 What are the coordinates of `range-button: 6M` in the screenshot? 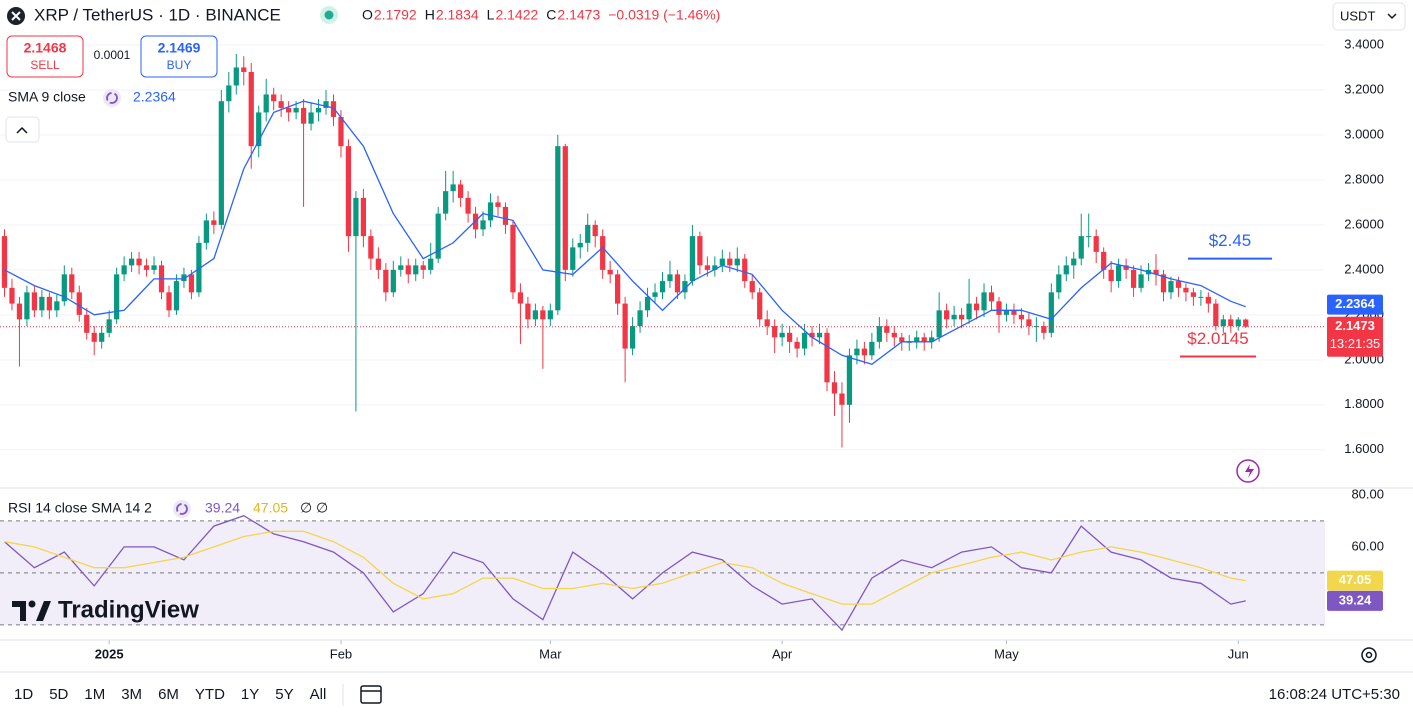 It's located at (168, 694).